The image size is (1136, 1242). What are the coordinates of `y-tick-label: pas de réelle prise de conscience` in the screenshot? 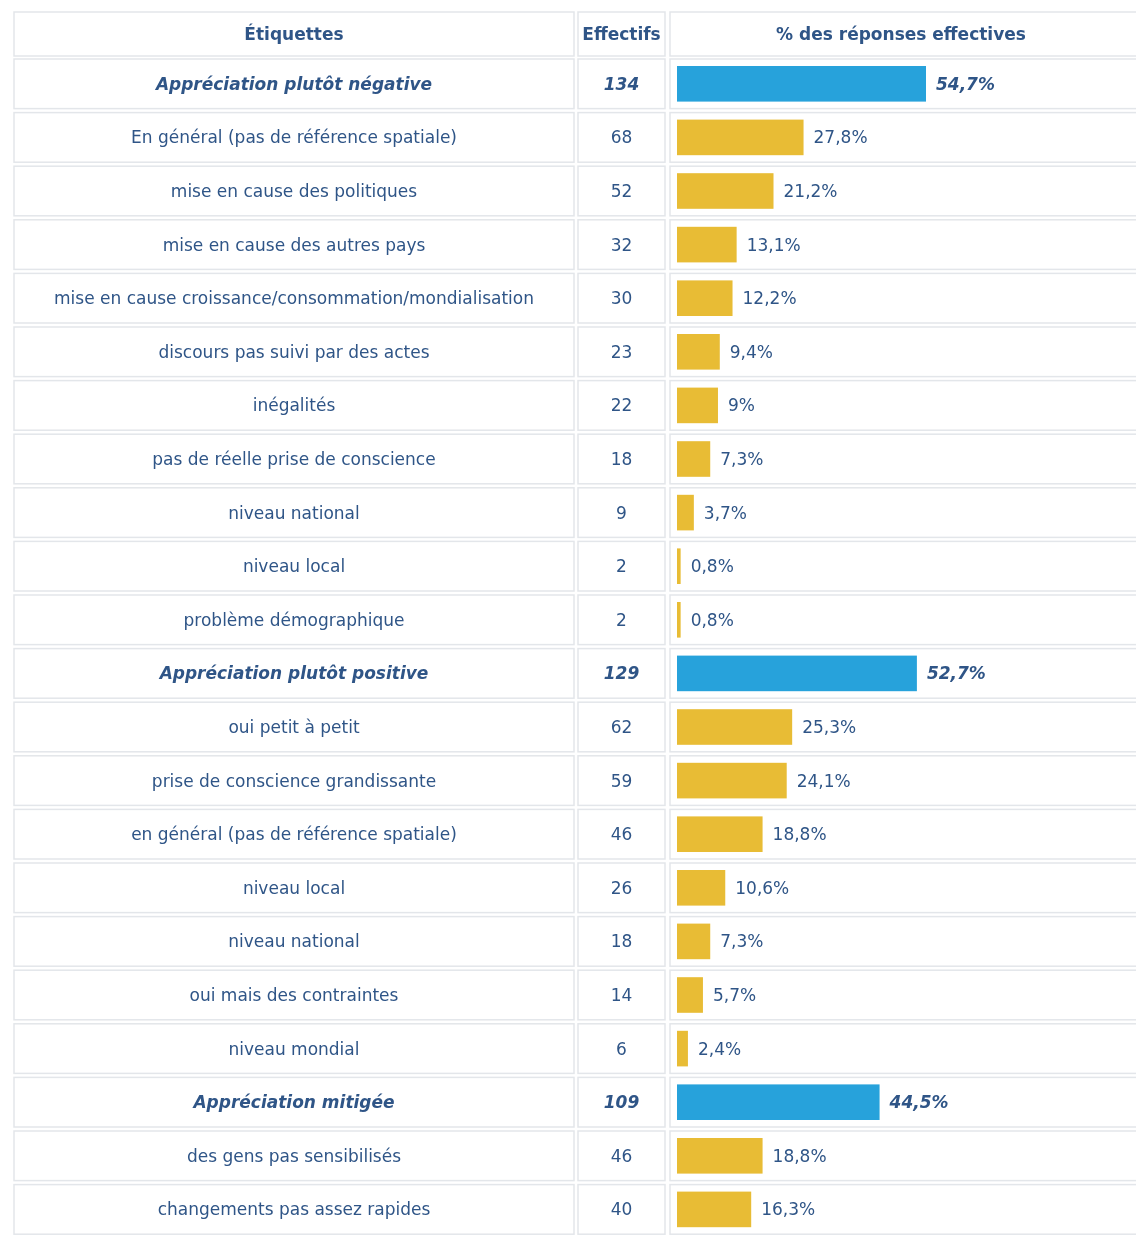 It's located at (294, 459).